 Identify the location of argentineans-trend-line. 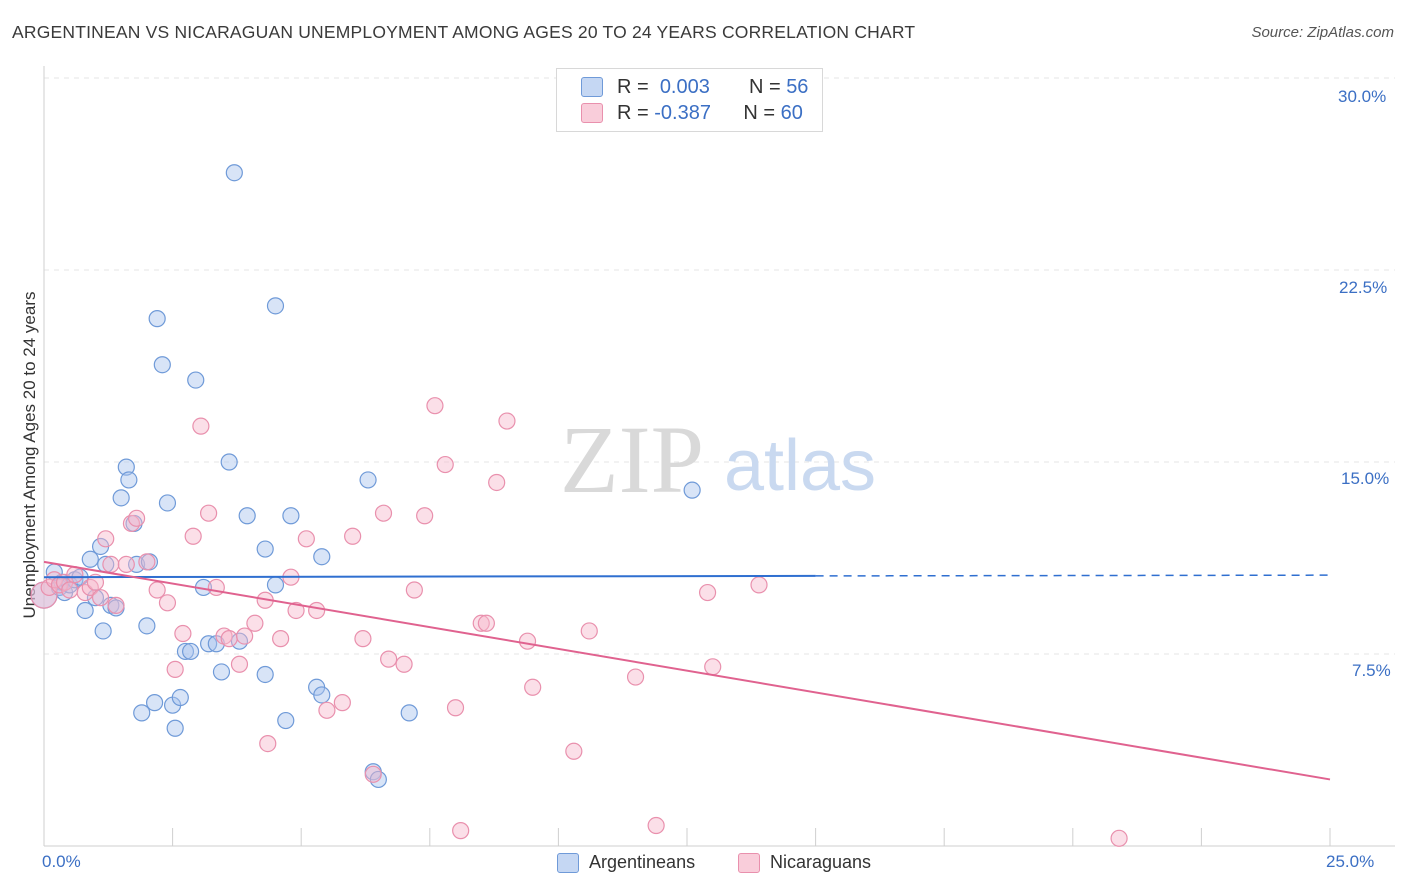
(429, 576).